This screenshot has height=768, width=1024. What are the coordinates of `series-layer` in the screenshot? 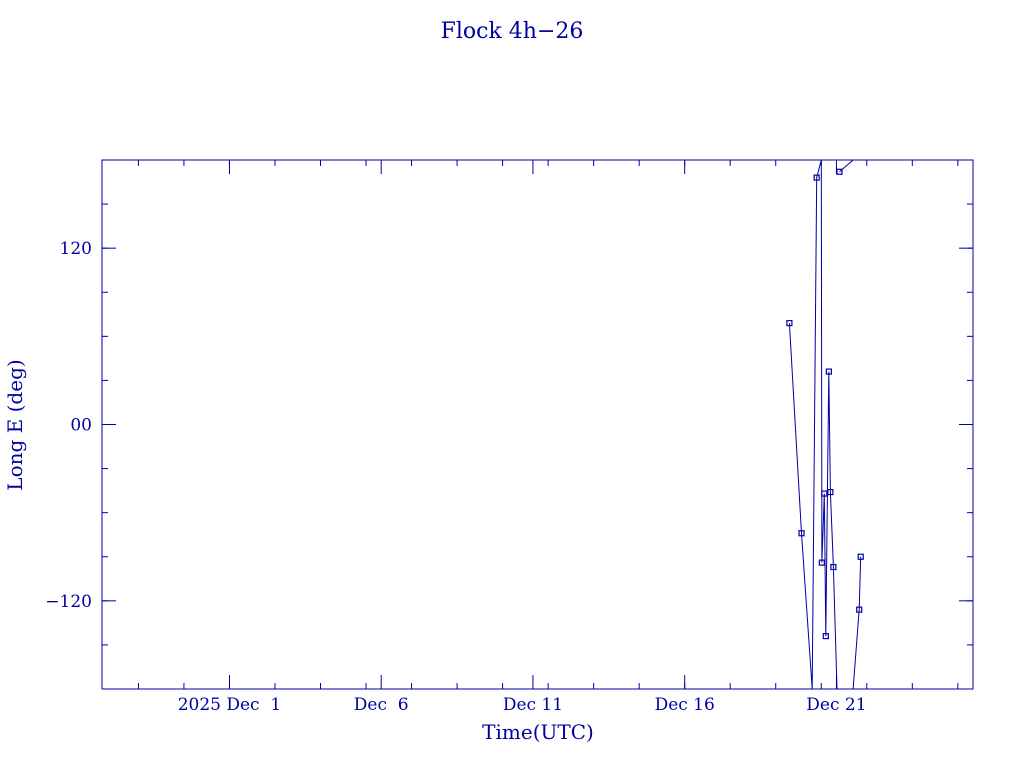 It's located at (825, 424).